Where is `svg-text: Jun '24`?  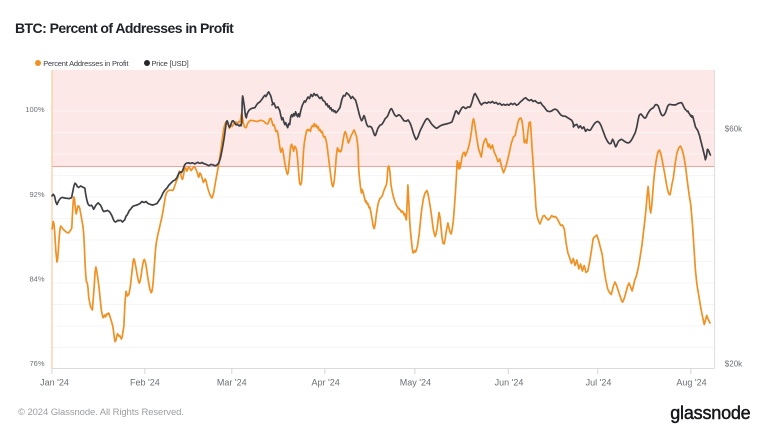 svg-text: Jun '24 is located at coordinates (509, 382).